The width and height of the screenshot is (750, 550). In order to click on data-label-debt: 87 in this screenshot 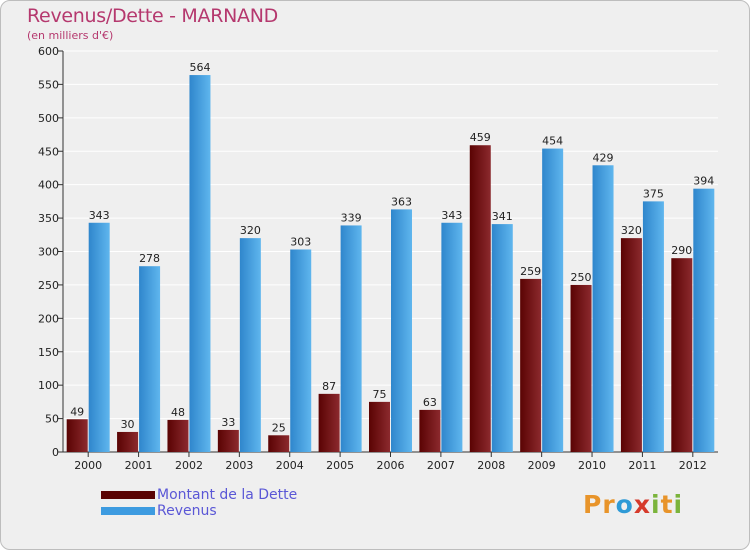, I will do `click(329, 386)`.